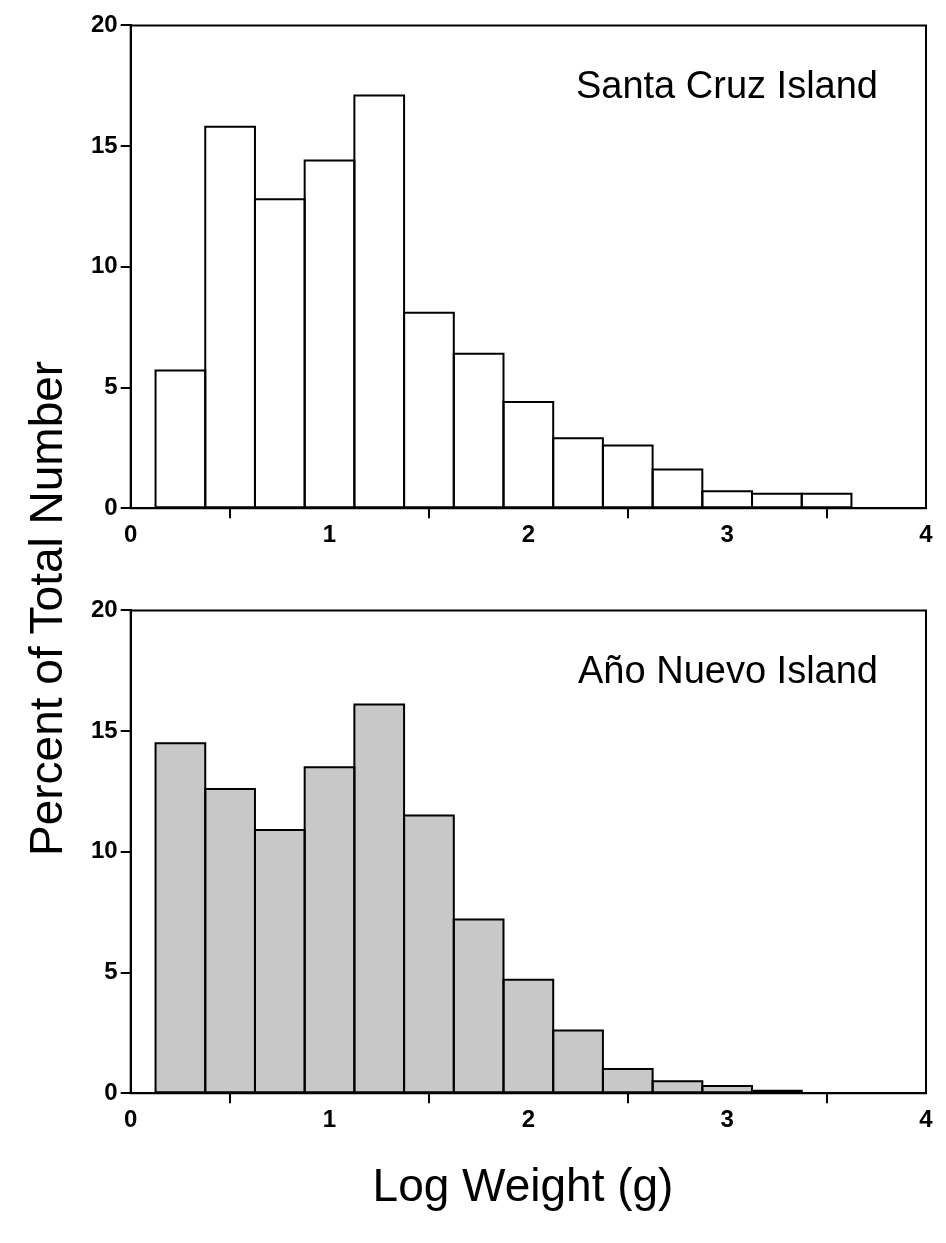 The width and height of the screenshot is (946, 1243). What do you see at coordinates (728, 669) in the screenshot?
I see `text: Año Nuevo Island` at bounding box center [728, 669].